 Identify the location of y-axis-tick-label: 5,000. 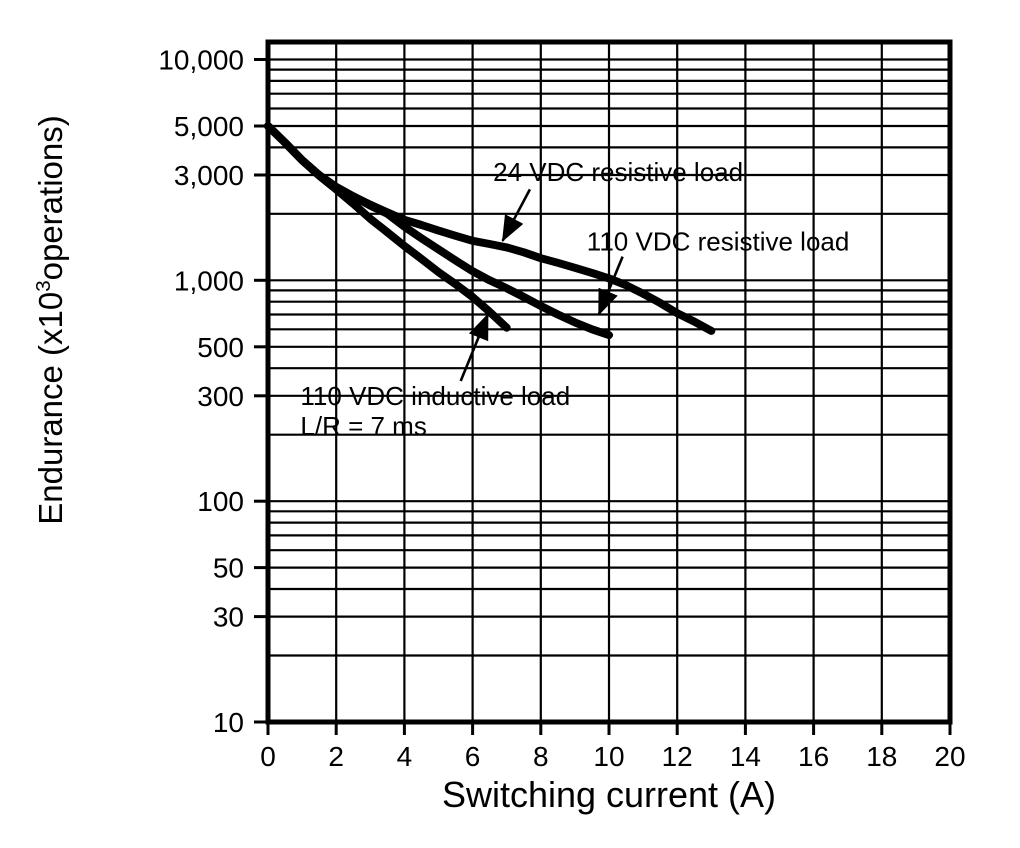
(209, 126).